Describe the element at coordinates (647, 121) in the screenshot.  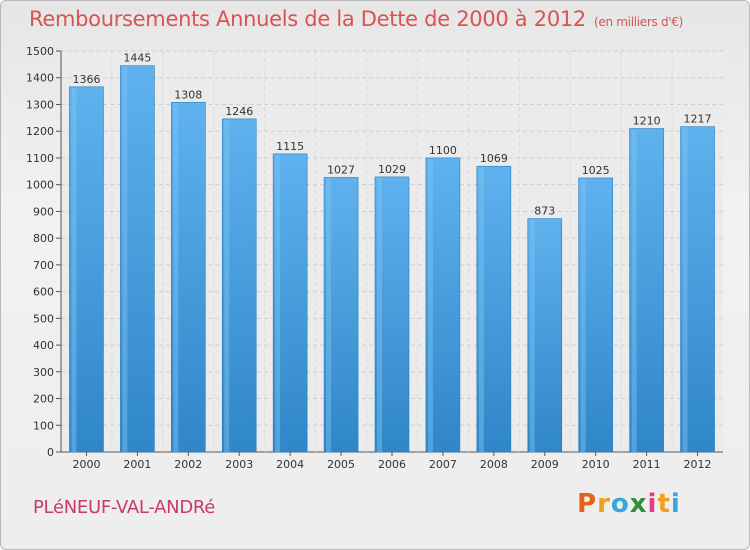
I see `bar-value-label: 1210` at that location.